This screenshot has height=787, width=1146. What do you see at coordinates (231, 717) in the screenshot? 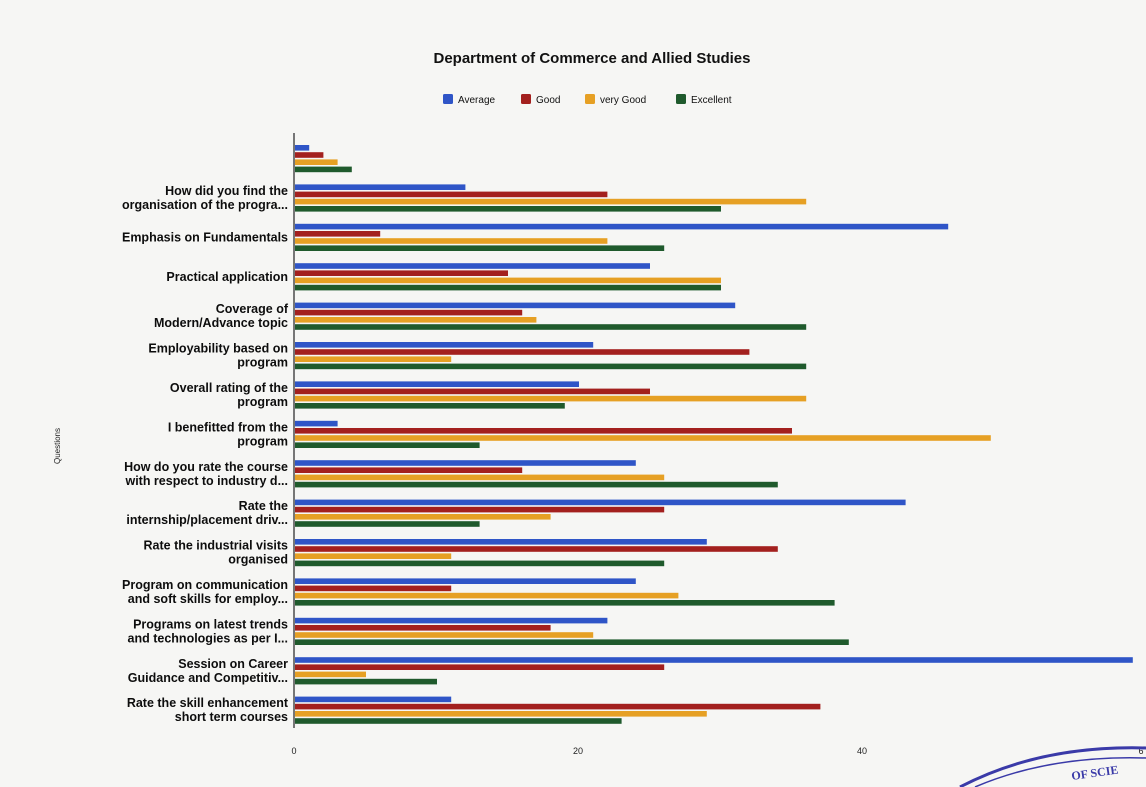
I see `category-label-14-1: short term courses` at bounding box center [231, 717].